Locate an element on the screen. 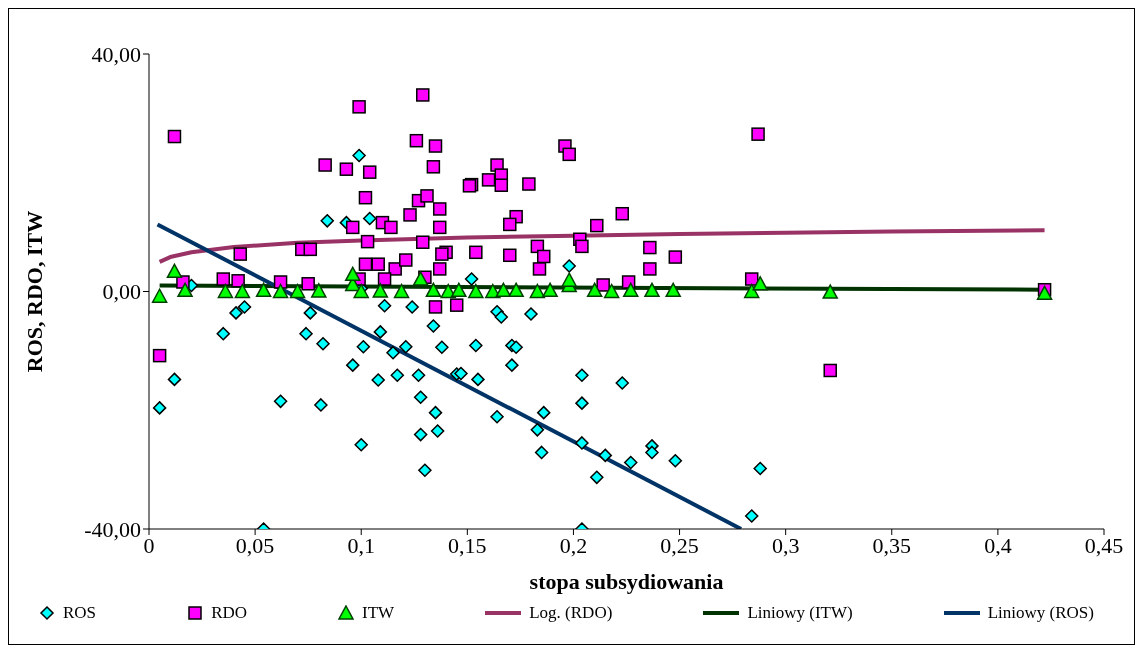 Image resolution: width=1141 pixels, height=651 pixels. x-tick-label: 0,35 is located at coordinates (892, 545).